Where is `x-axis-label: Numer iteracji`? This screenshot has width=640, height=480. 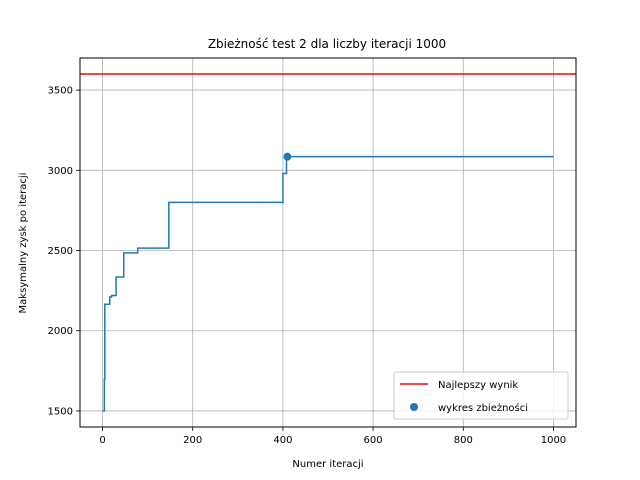
x-axis-label: Numer iteracji is located at coordinates (327, 464).